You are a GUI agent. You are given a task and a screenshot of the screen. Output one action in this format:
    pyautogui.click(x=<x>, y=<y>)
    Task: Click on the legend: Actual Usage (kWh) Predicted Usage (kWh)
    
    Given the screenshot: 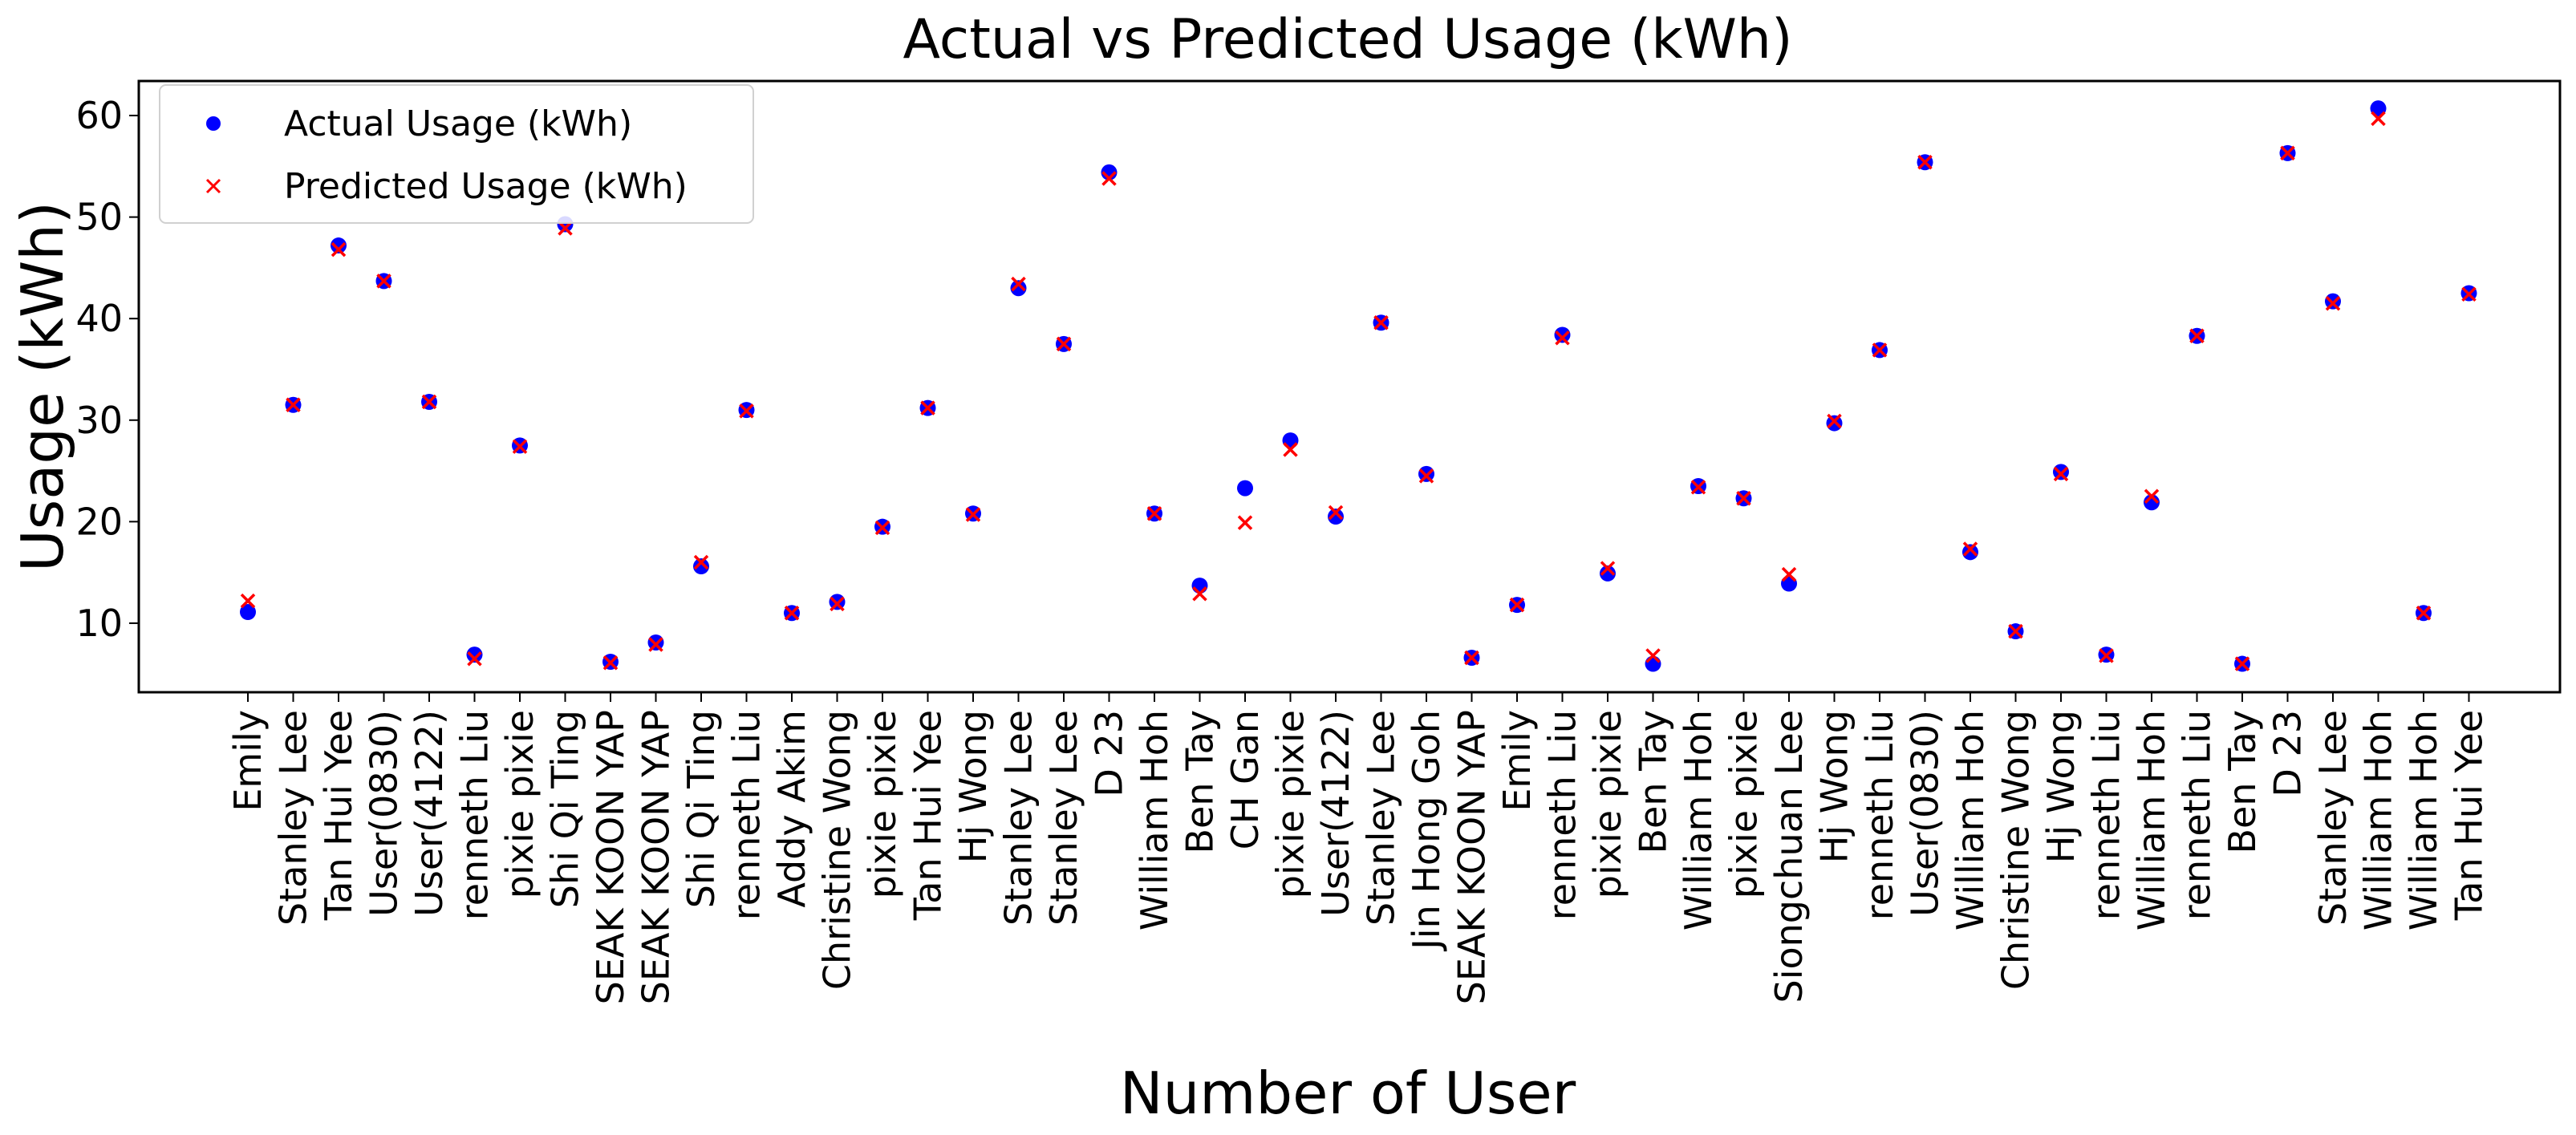 What is the action you would take?
    pyautogui.click(x=456, y=154)
    